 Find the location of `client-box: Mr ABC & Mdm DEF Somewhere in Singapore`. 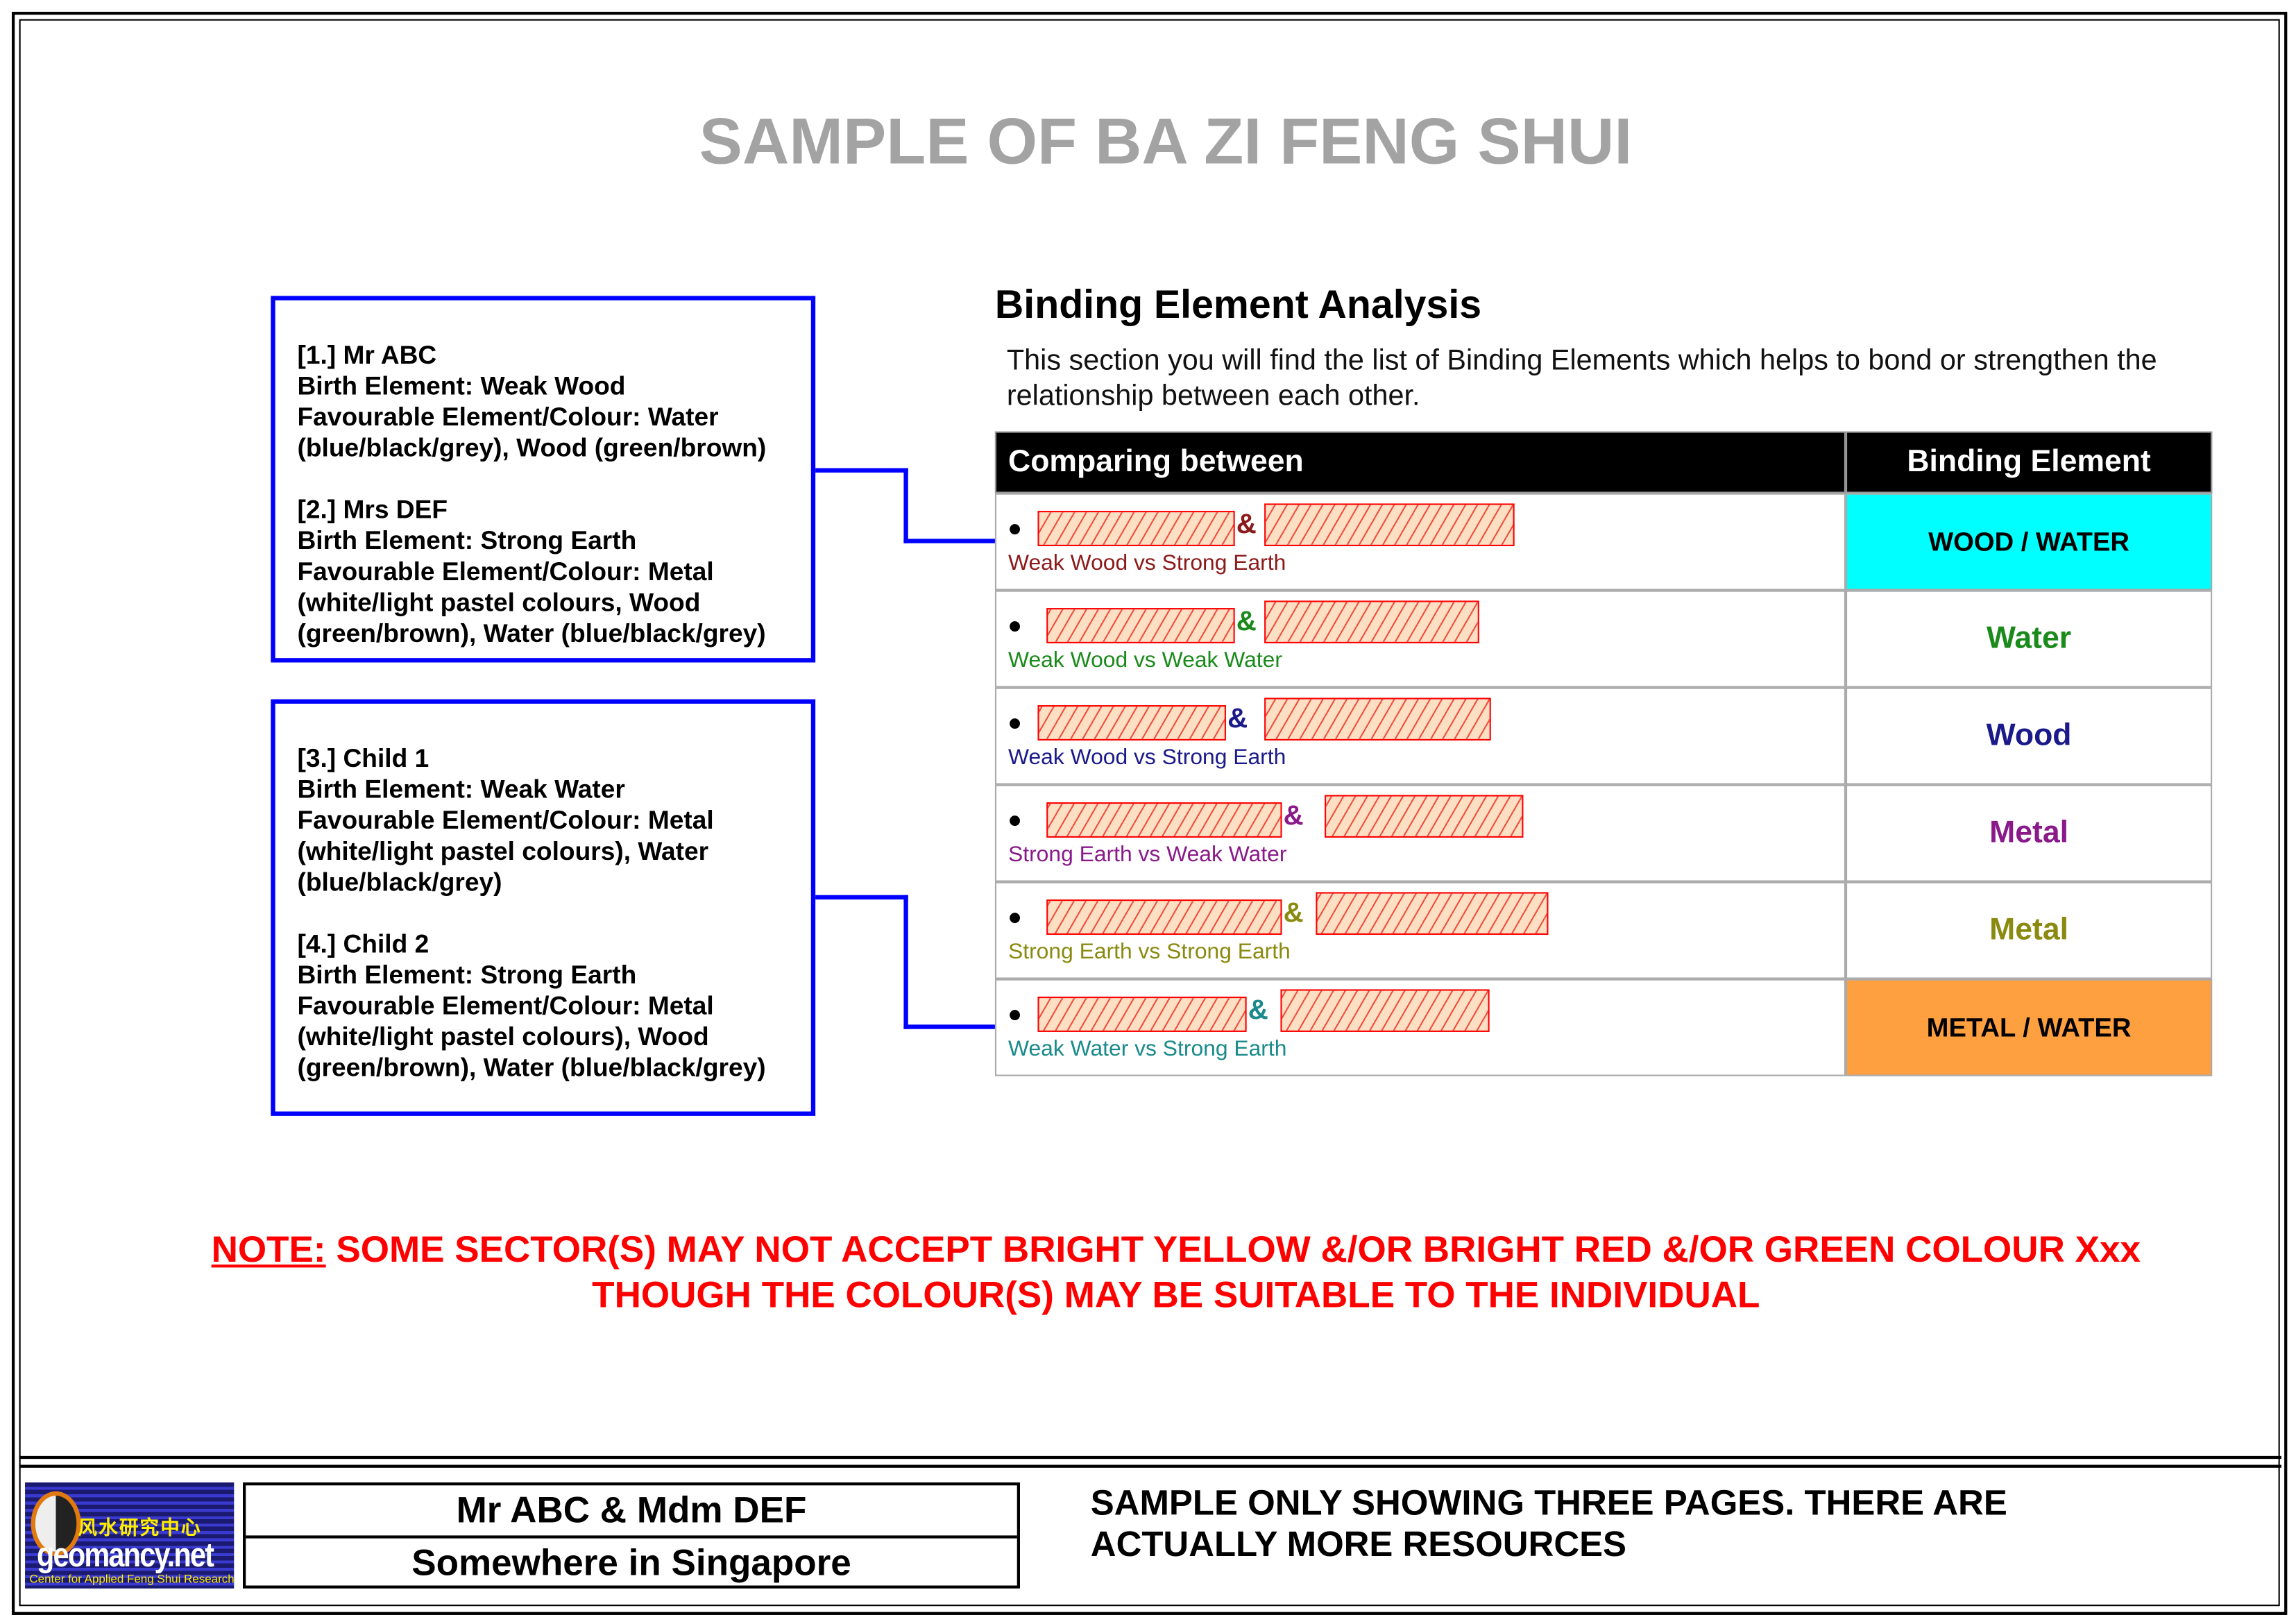

client-box: Mr ABC & Mdm DEF Somewhere in Singapore is located at coordinates (631, 1535).